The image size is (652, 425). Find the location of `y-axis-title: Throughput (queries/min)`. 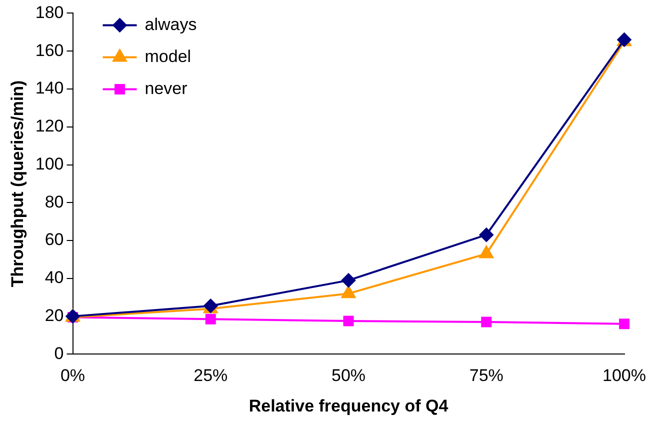

y-axis-title: Throughput (queries/min) is located at coordinates (17, 184).